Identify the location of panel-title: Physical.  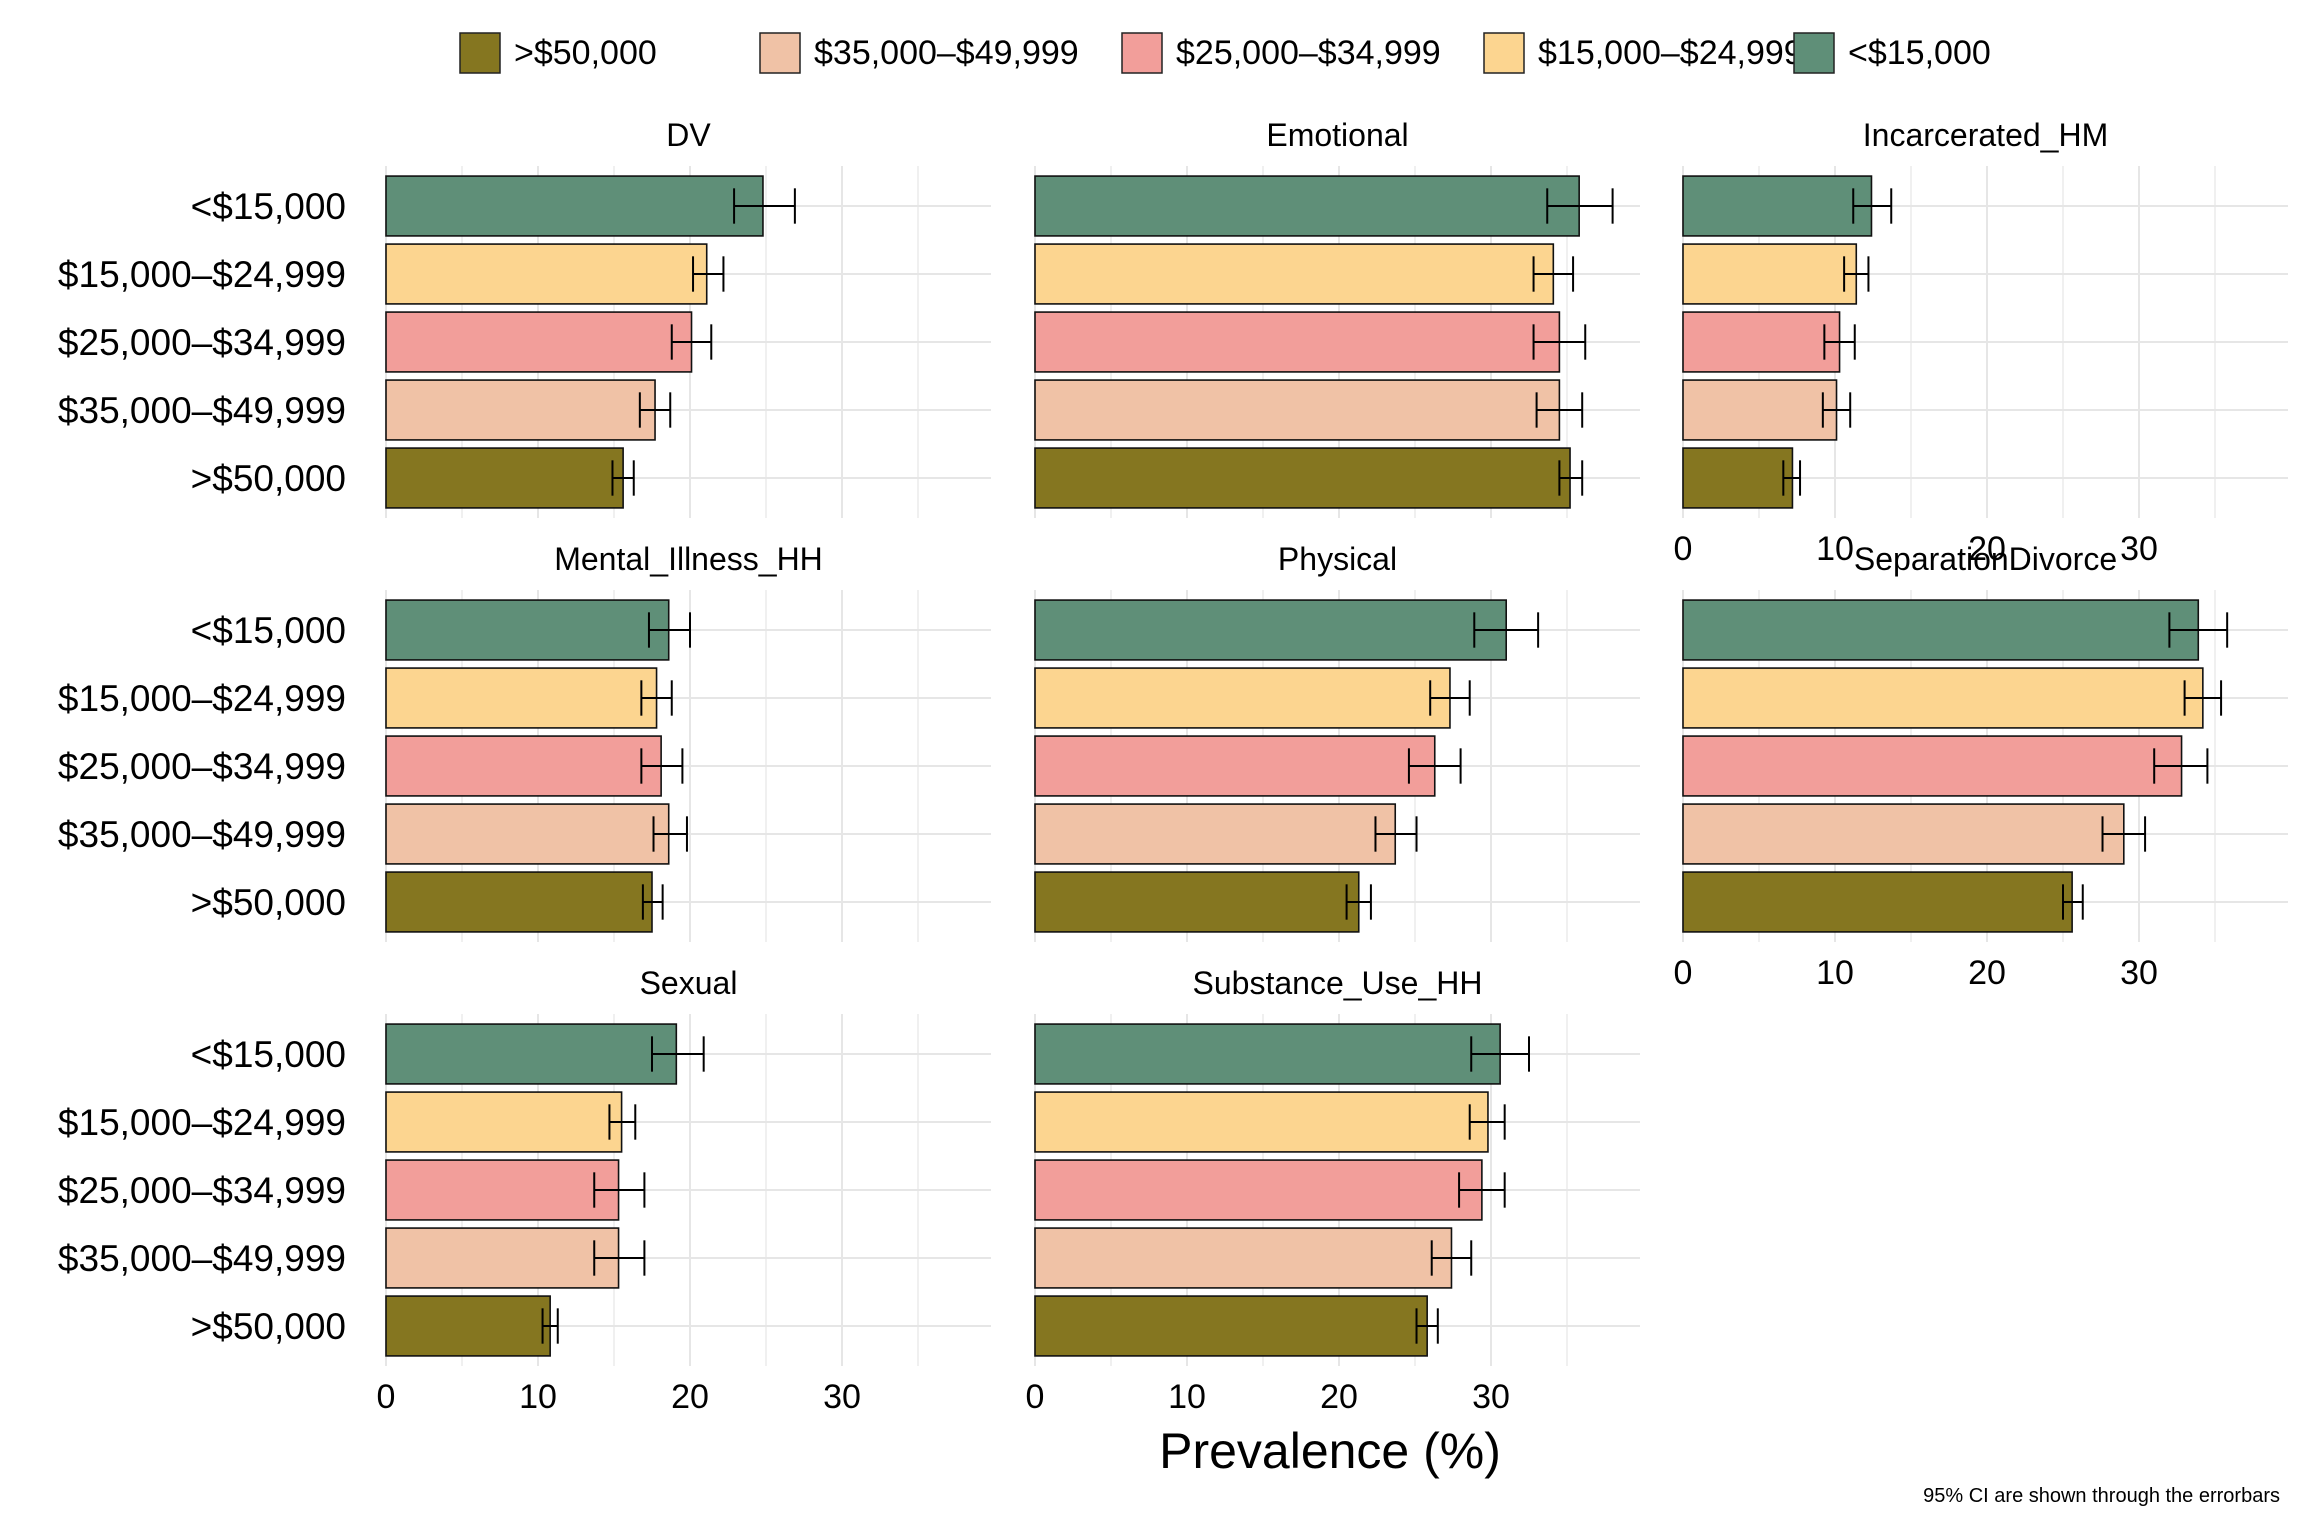
(1337, 559).